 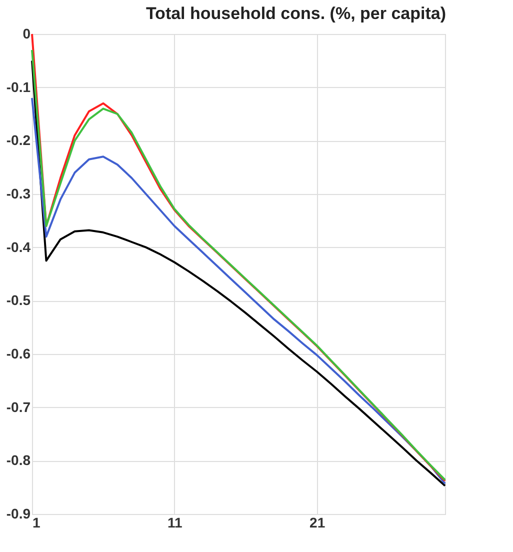 I want to click on y-tick-label: -0.1, so click(x=18, y=86).